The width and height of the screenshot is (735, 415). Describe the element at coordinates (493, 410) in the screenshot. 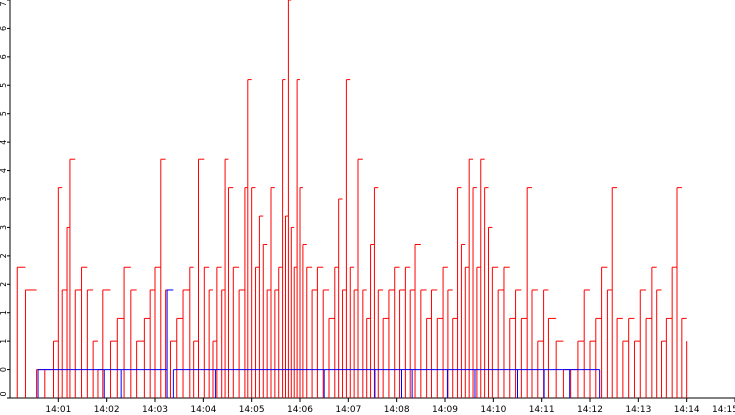

I see `x-tick-label: 14:10` at that location.